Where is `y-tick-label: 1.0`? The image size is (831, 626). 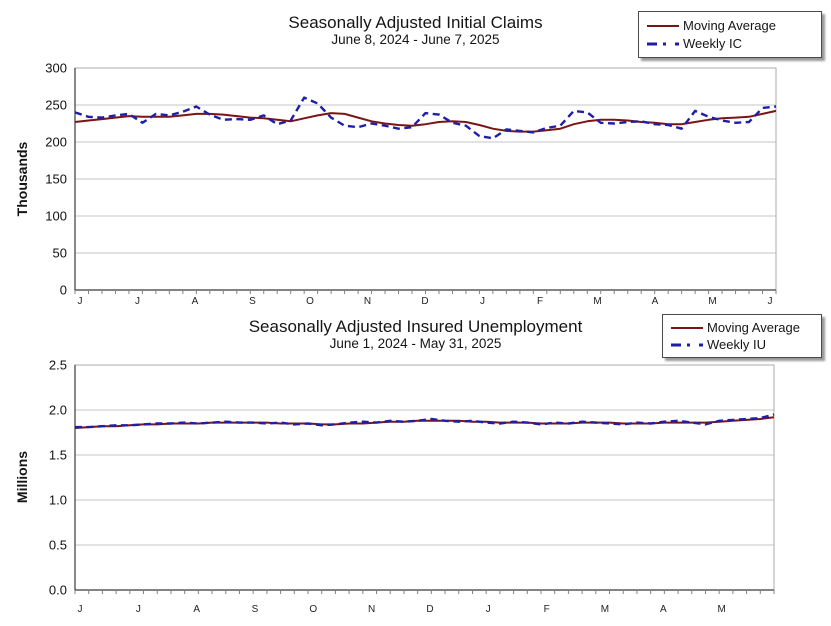
y-tick-label: 1.0 is located at coordinates (58, 500).